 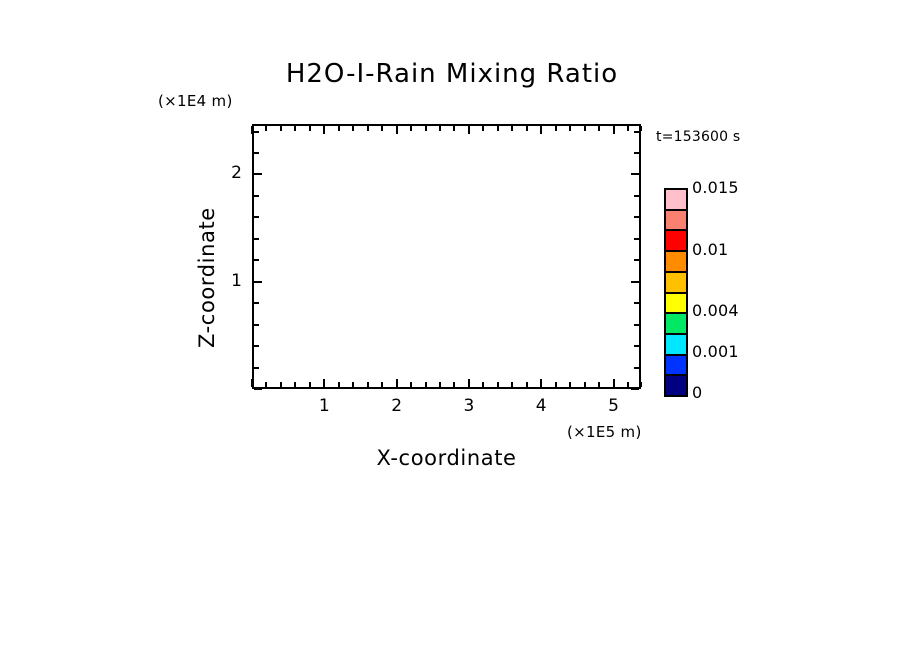 What do you see at coordinates (715, 187) in the screenshot?
I see `colorbar-tick-label: 0.015` at bounding box center [715, 187].